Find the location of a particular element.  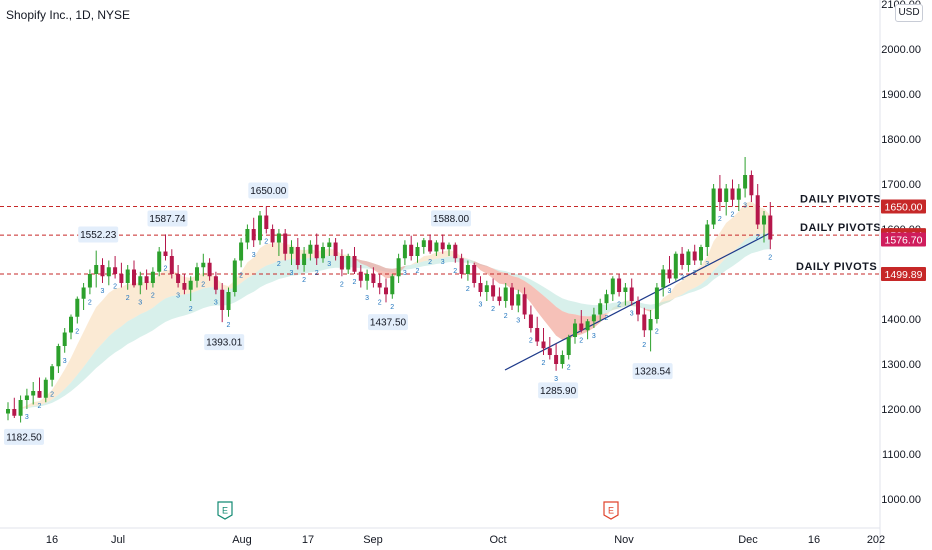

pivot-price-tag-bg is located at coordinates (903, 206).